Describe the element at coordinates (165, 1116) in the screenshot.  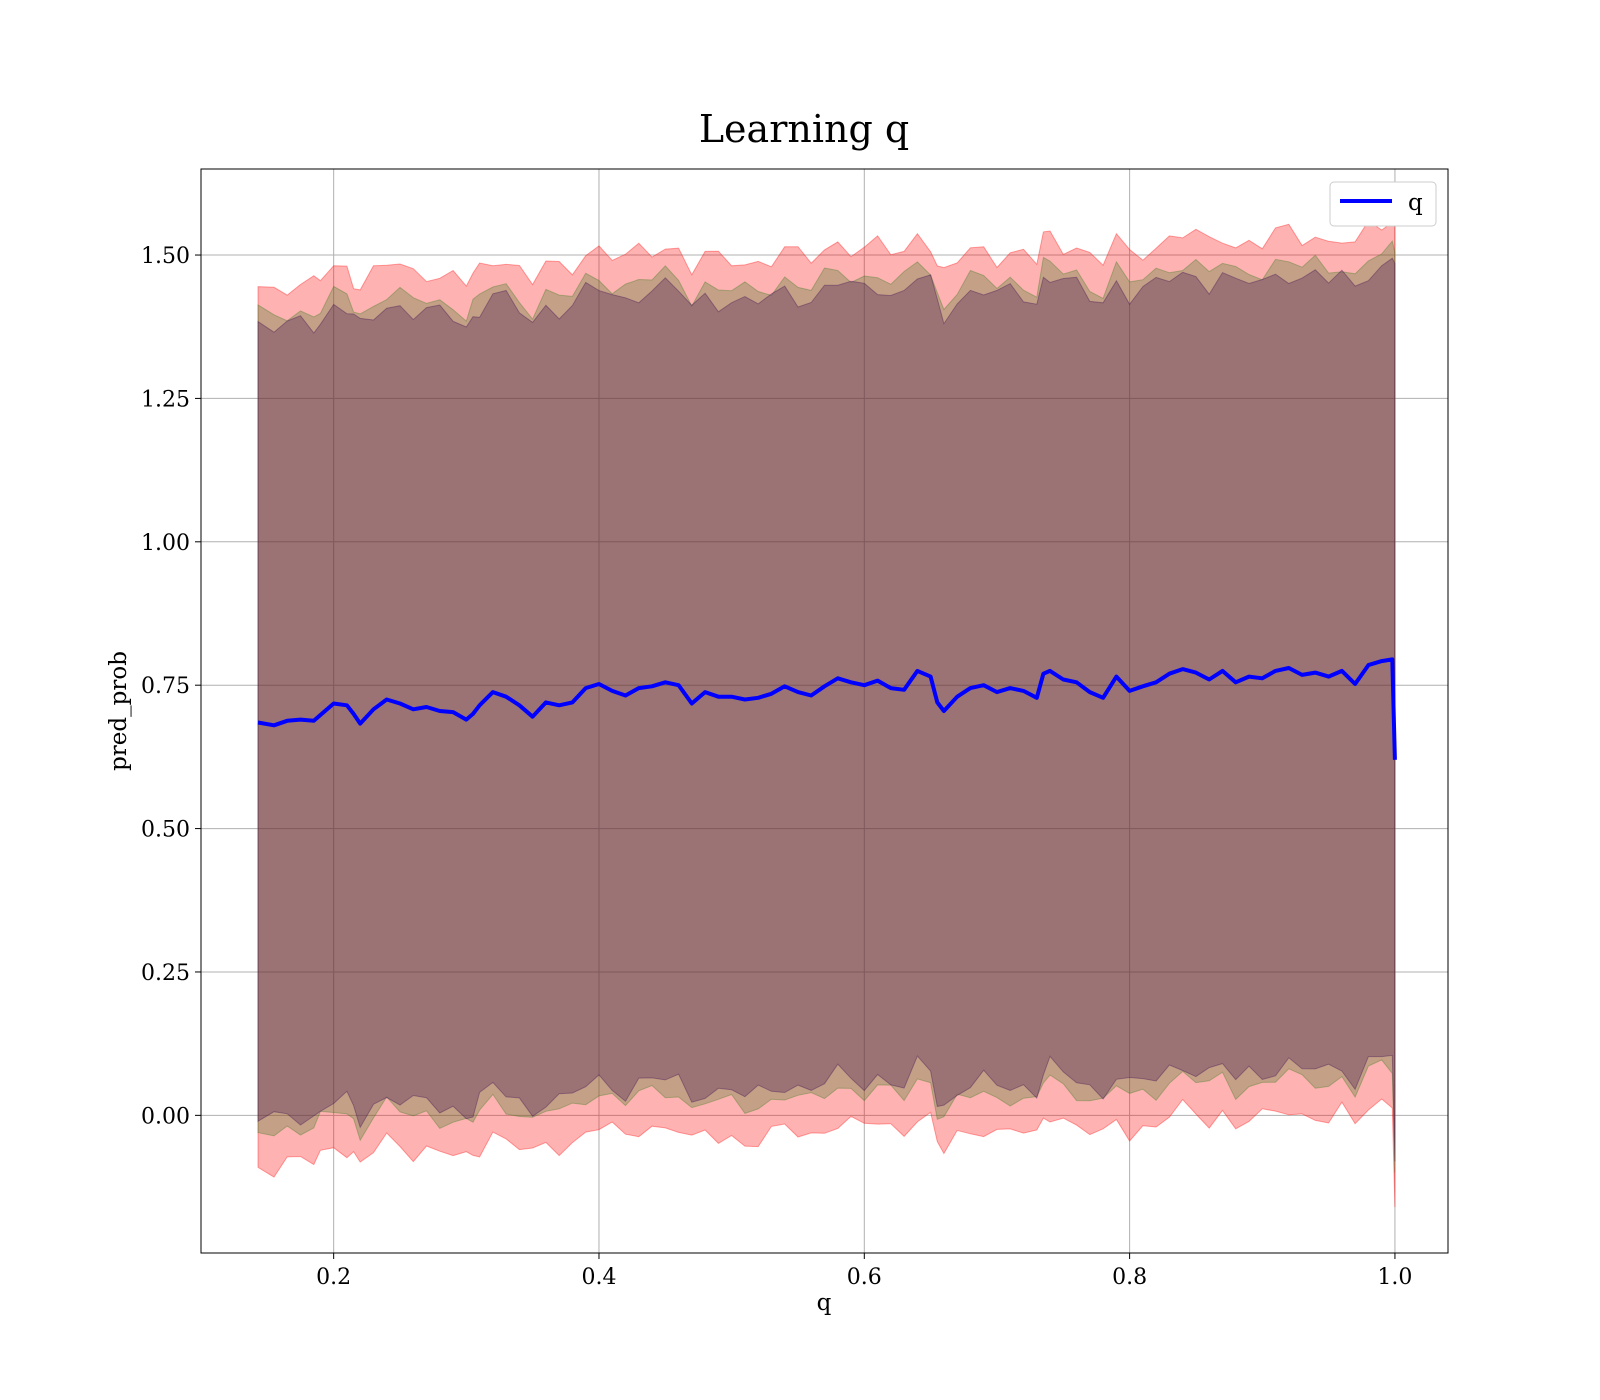
I see `y-tick-label: 0.00` at that location.